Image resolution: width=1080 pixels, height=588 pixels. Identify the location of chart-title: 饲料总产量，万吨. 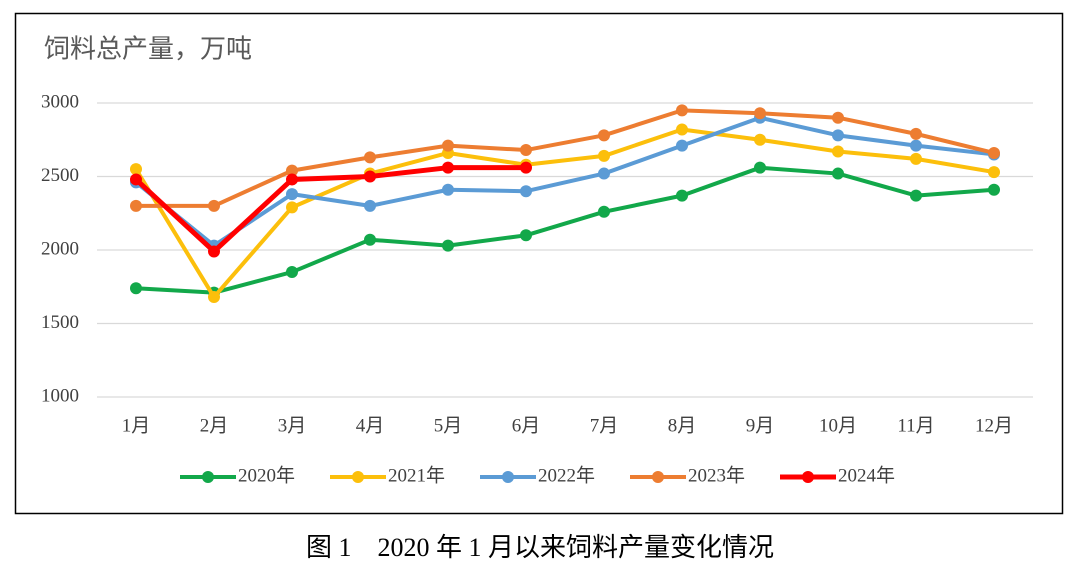
(148, 50).